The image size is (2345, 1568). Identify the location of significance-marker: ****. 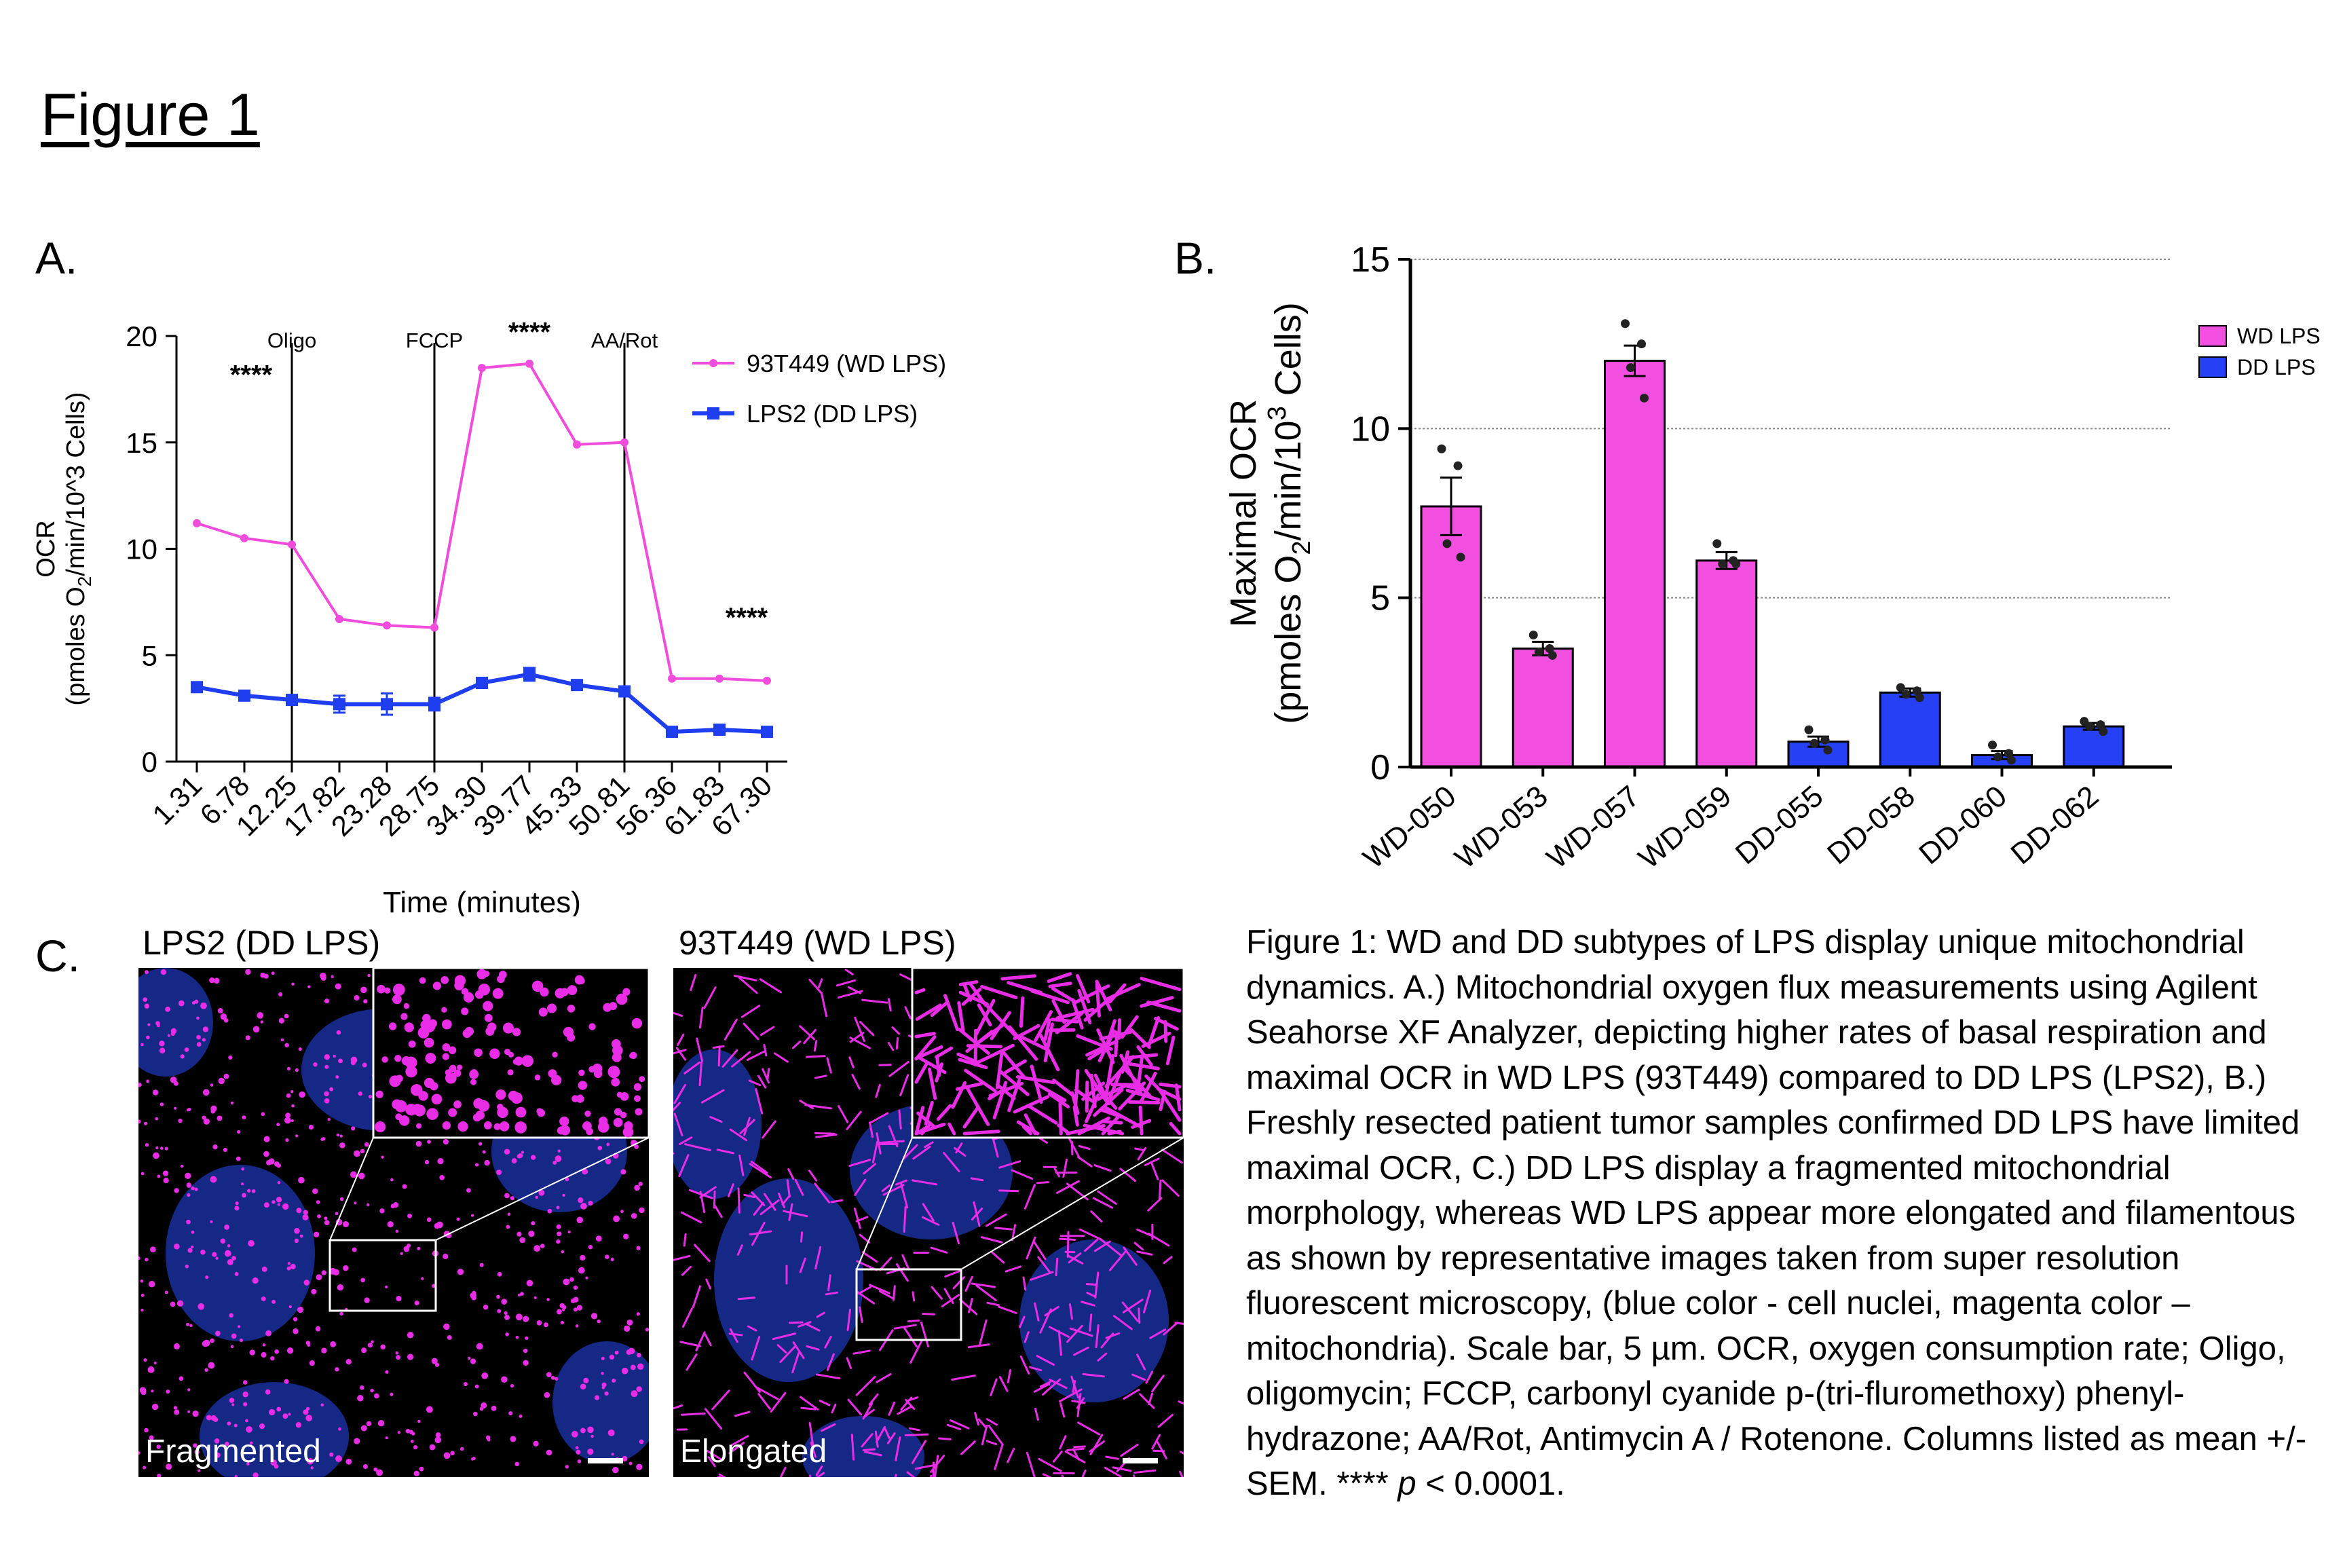
(747, 618).